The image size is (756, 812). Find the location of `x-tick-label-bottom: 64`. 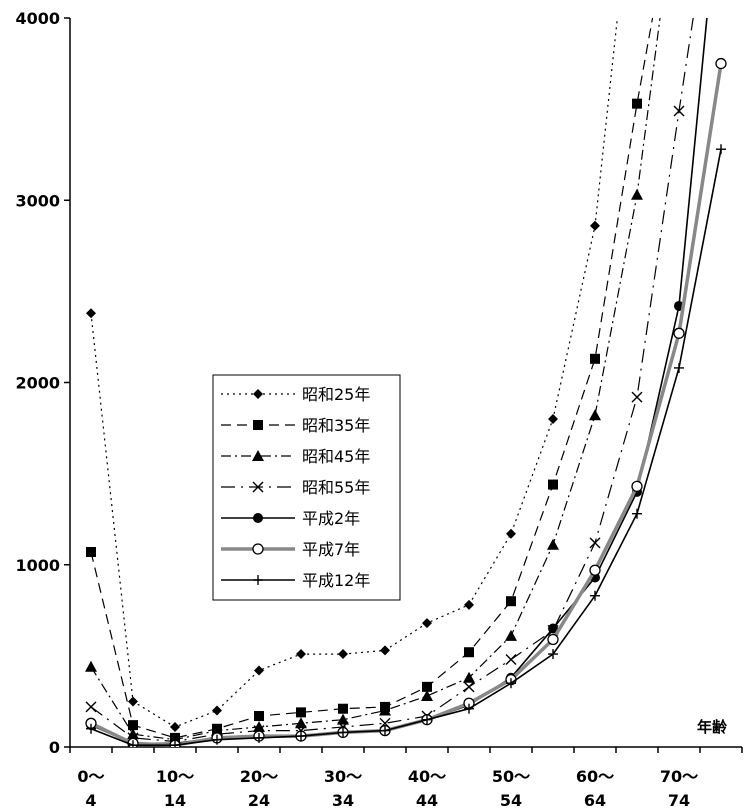

x-tick-label-bottom: 64 is located at coordinates (595, 800).